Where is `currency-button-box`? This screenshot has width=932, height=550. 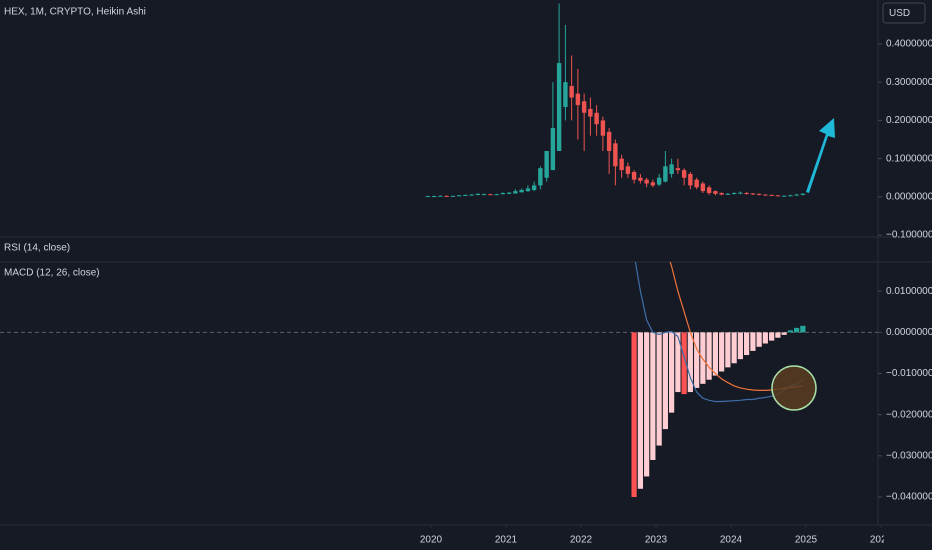 currency-button-box is located at coordinates (904, 13).